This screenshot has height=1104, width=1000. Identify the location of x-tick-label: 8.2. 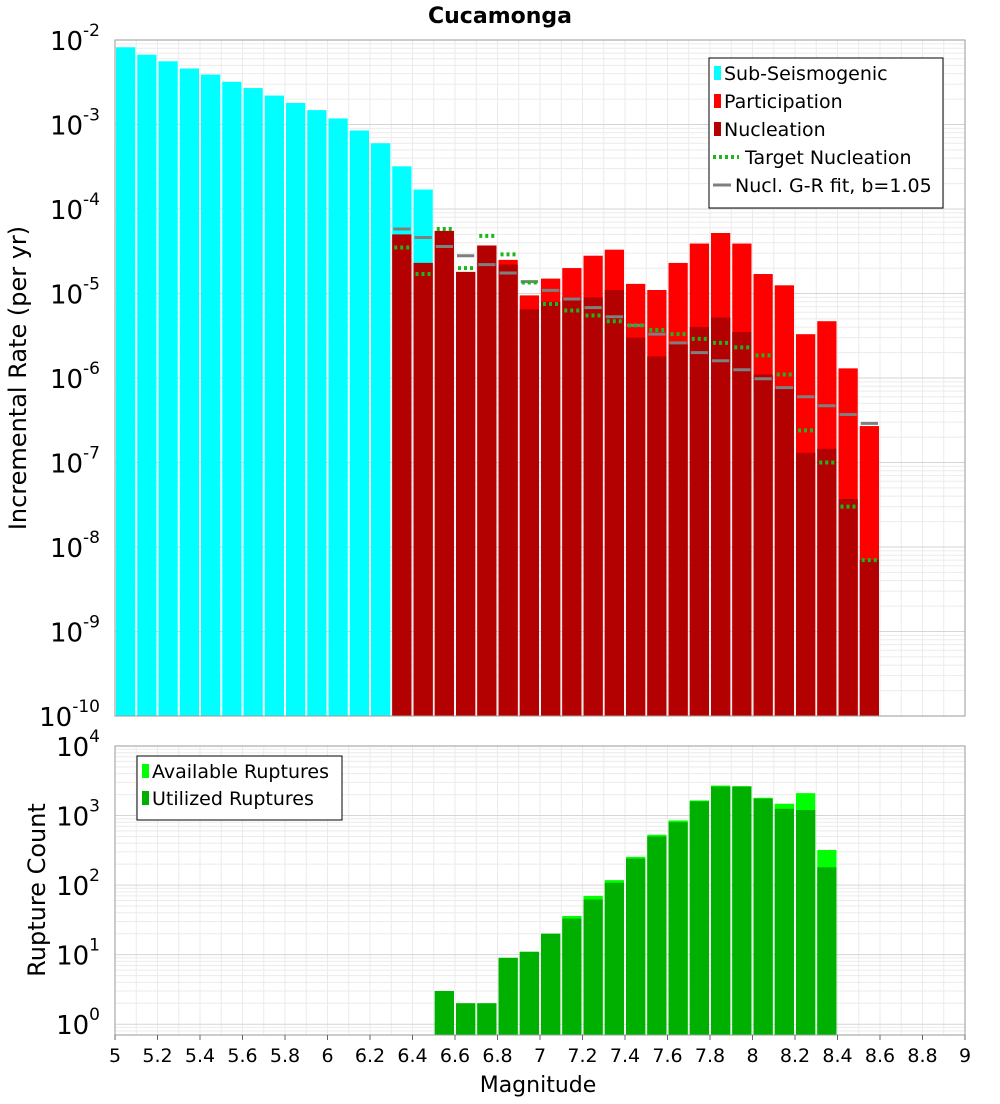
(795, 1056).